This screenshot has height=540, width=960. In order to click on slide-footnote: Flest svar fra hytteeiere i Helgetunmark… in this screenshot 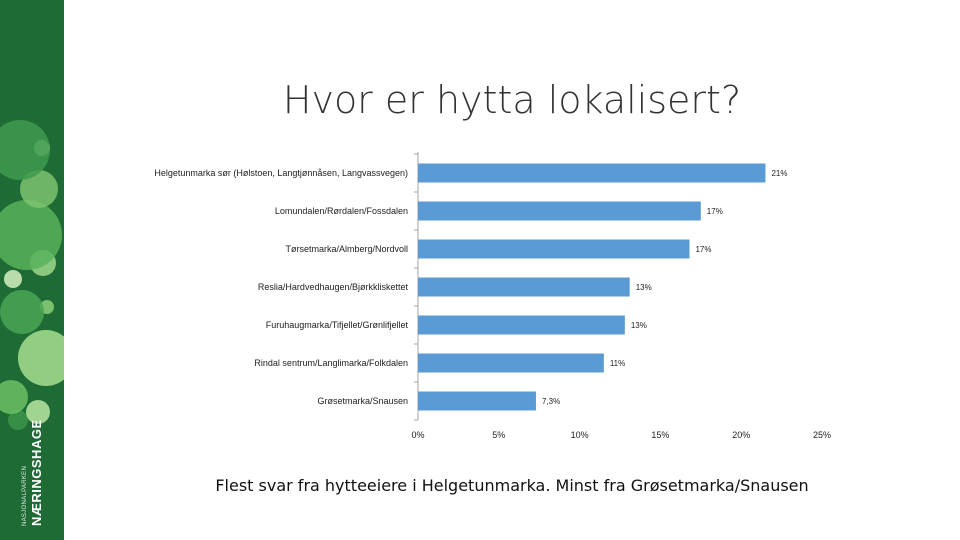, I will do `click(512, 485)`.